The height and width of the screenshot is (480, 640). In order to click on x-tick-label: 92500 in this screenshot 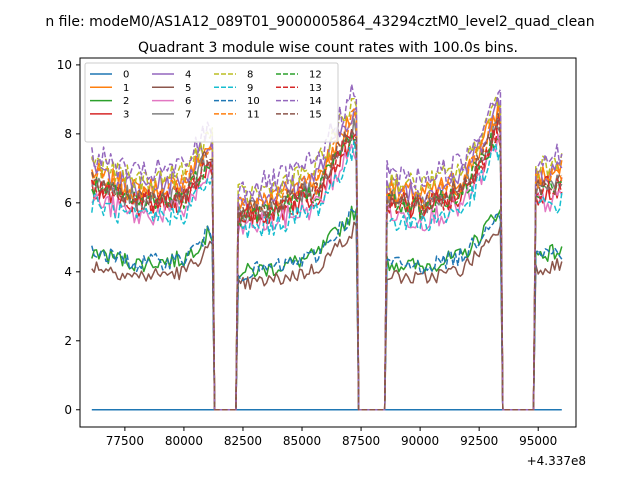, I will do `click(479, 441)`.